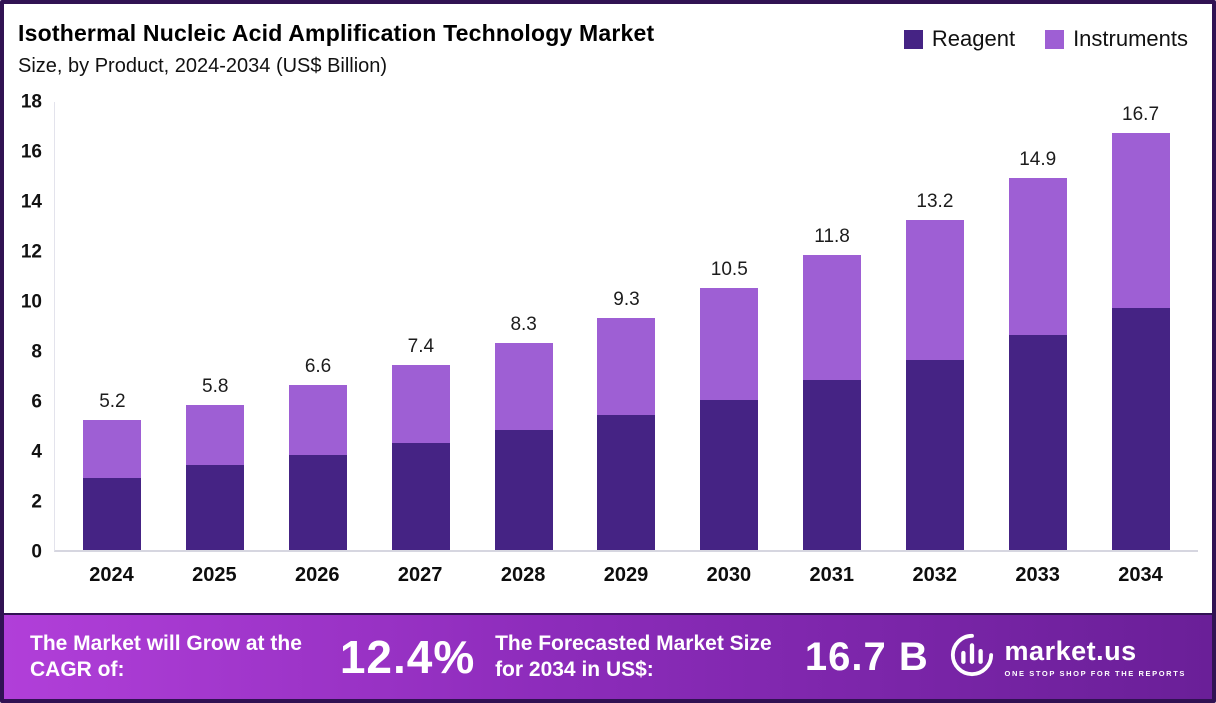 The height and width of the screenshot is (703, 1216). I want to click on x-axis-label: 2028, so click(523, 575).